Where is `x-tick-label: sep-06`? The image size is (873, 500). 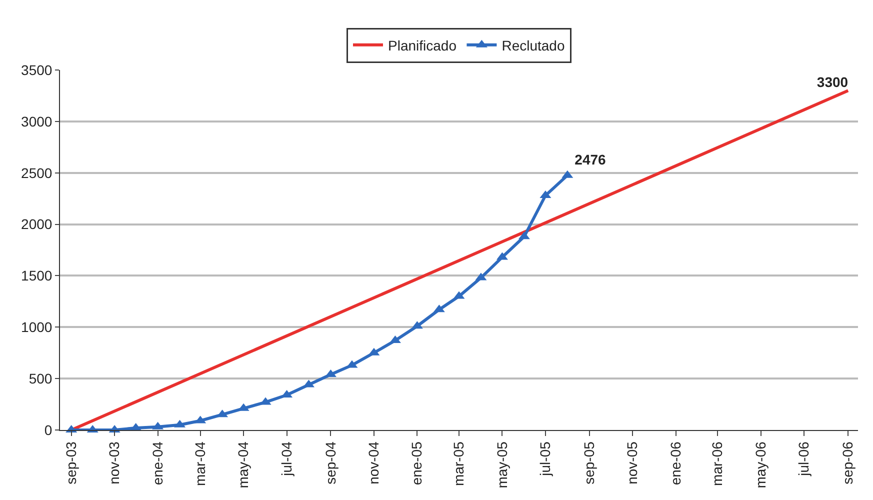
x-tick-label: sep-06 is located at coordinates (848, 462).